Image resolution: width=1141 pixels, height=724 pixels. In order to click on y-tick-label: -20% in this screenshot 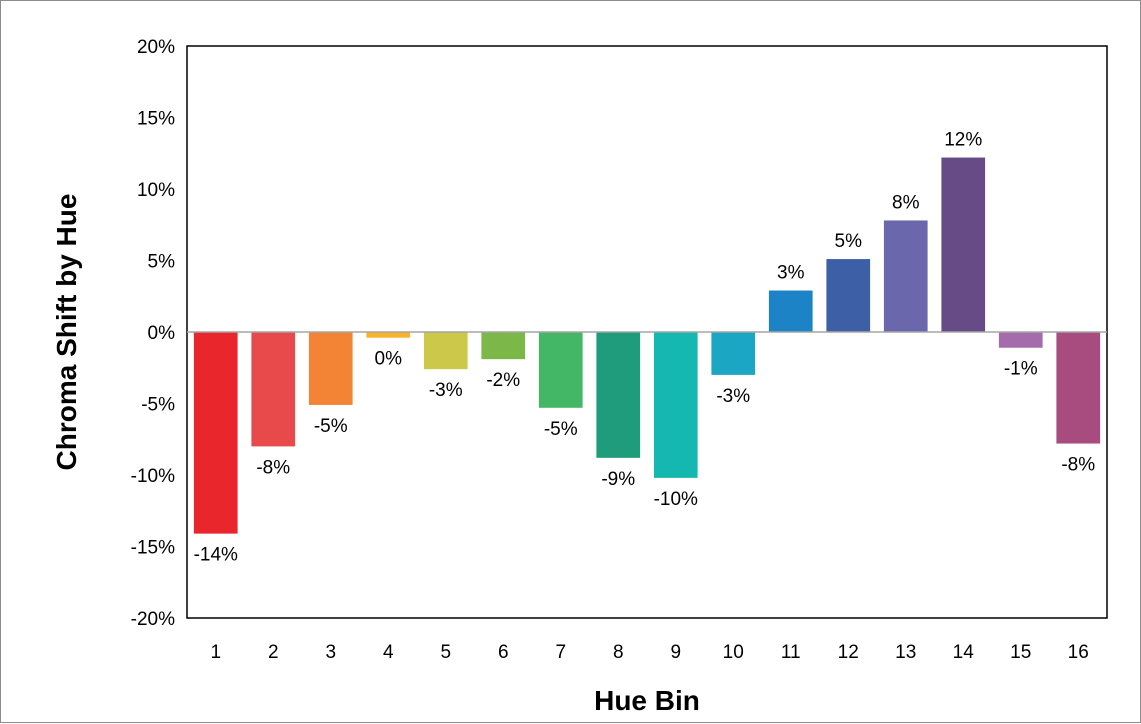, I will do `click(153, 619)`.